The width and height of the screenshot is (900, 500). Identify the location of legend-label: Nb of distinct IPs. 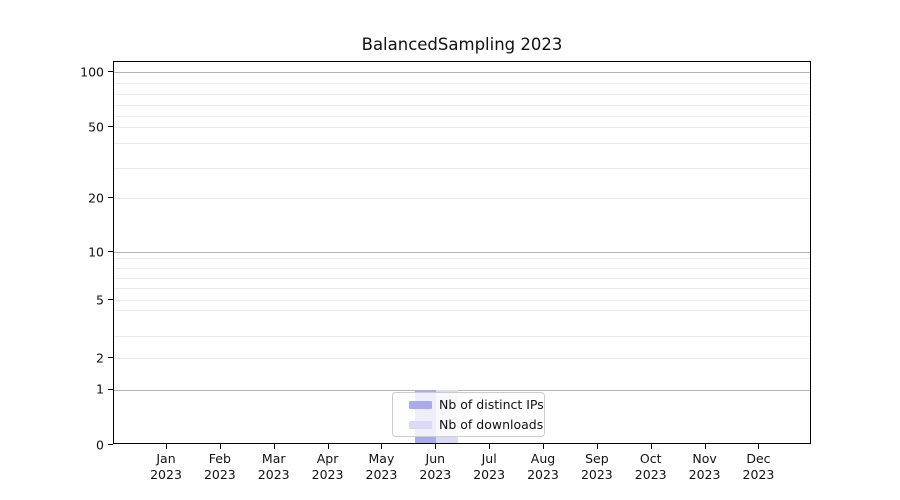
(491, 404).